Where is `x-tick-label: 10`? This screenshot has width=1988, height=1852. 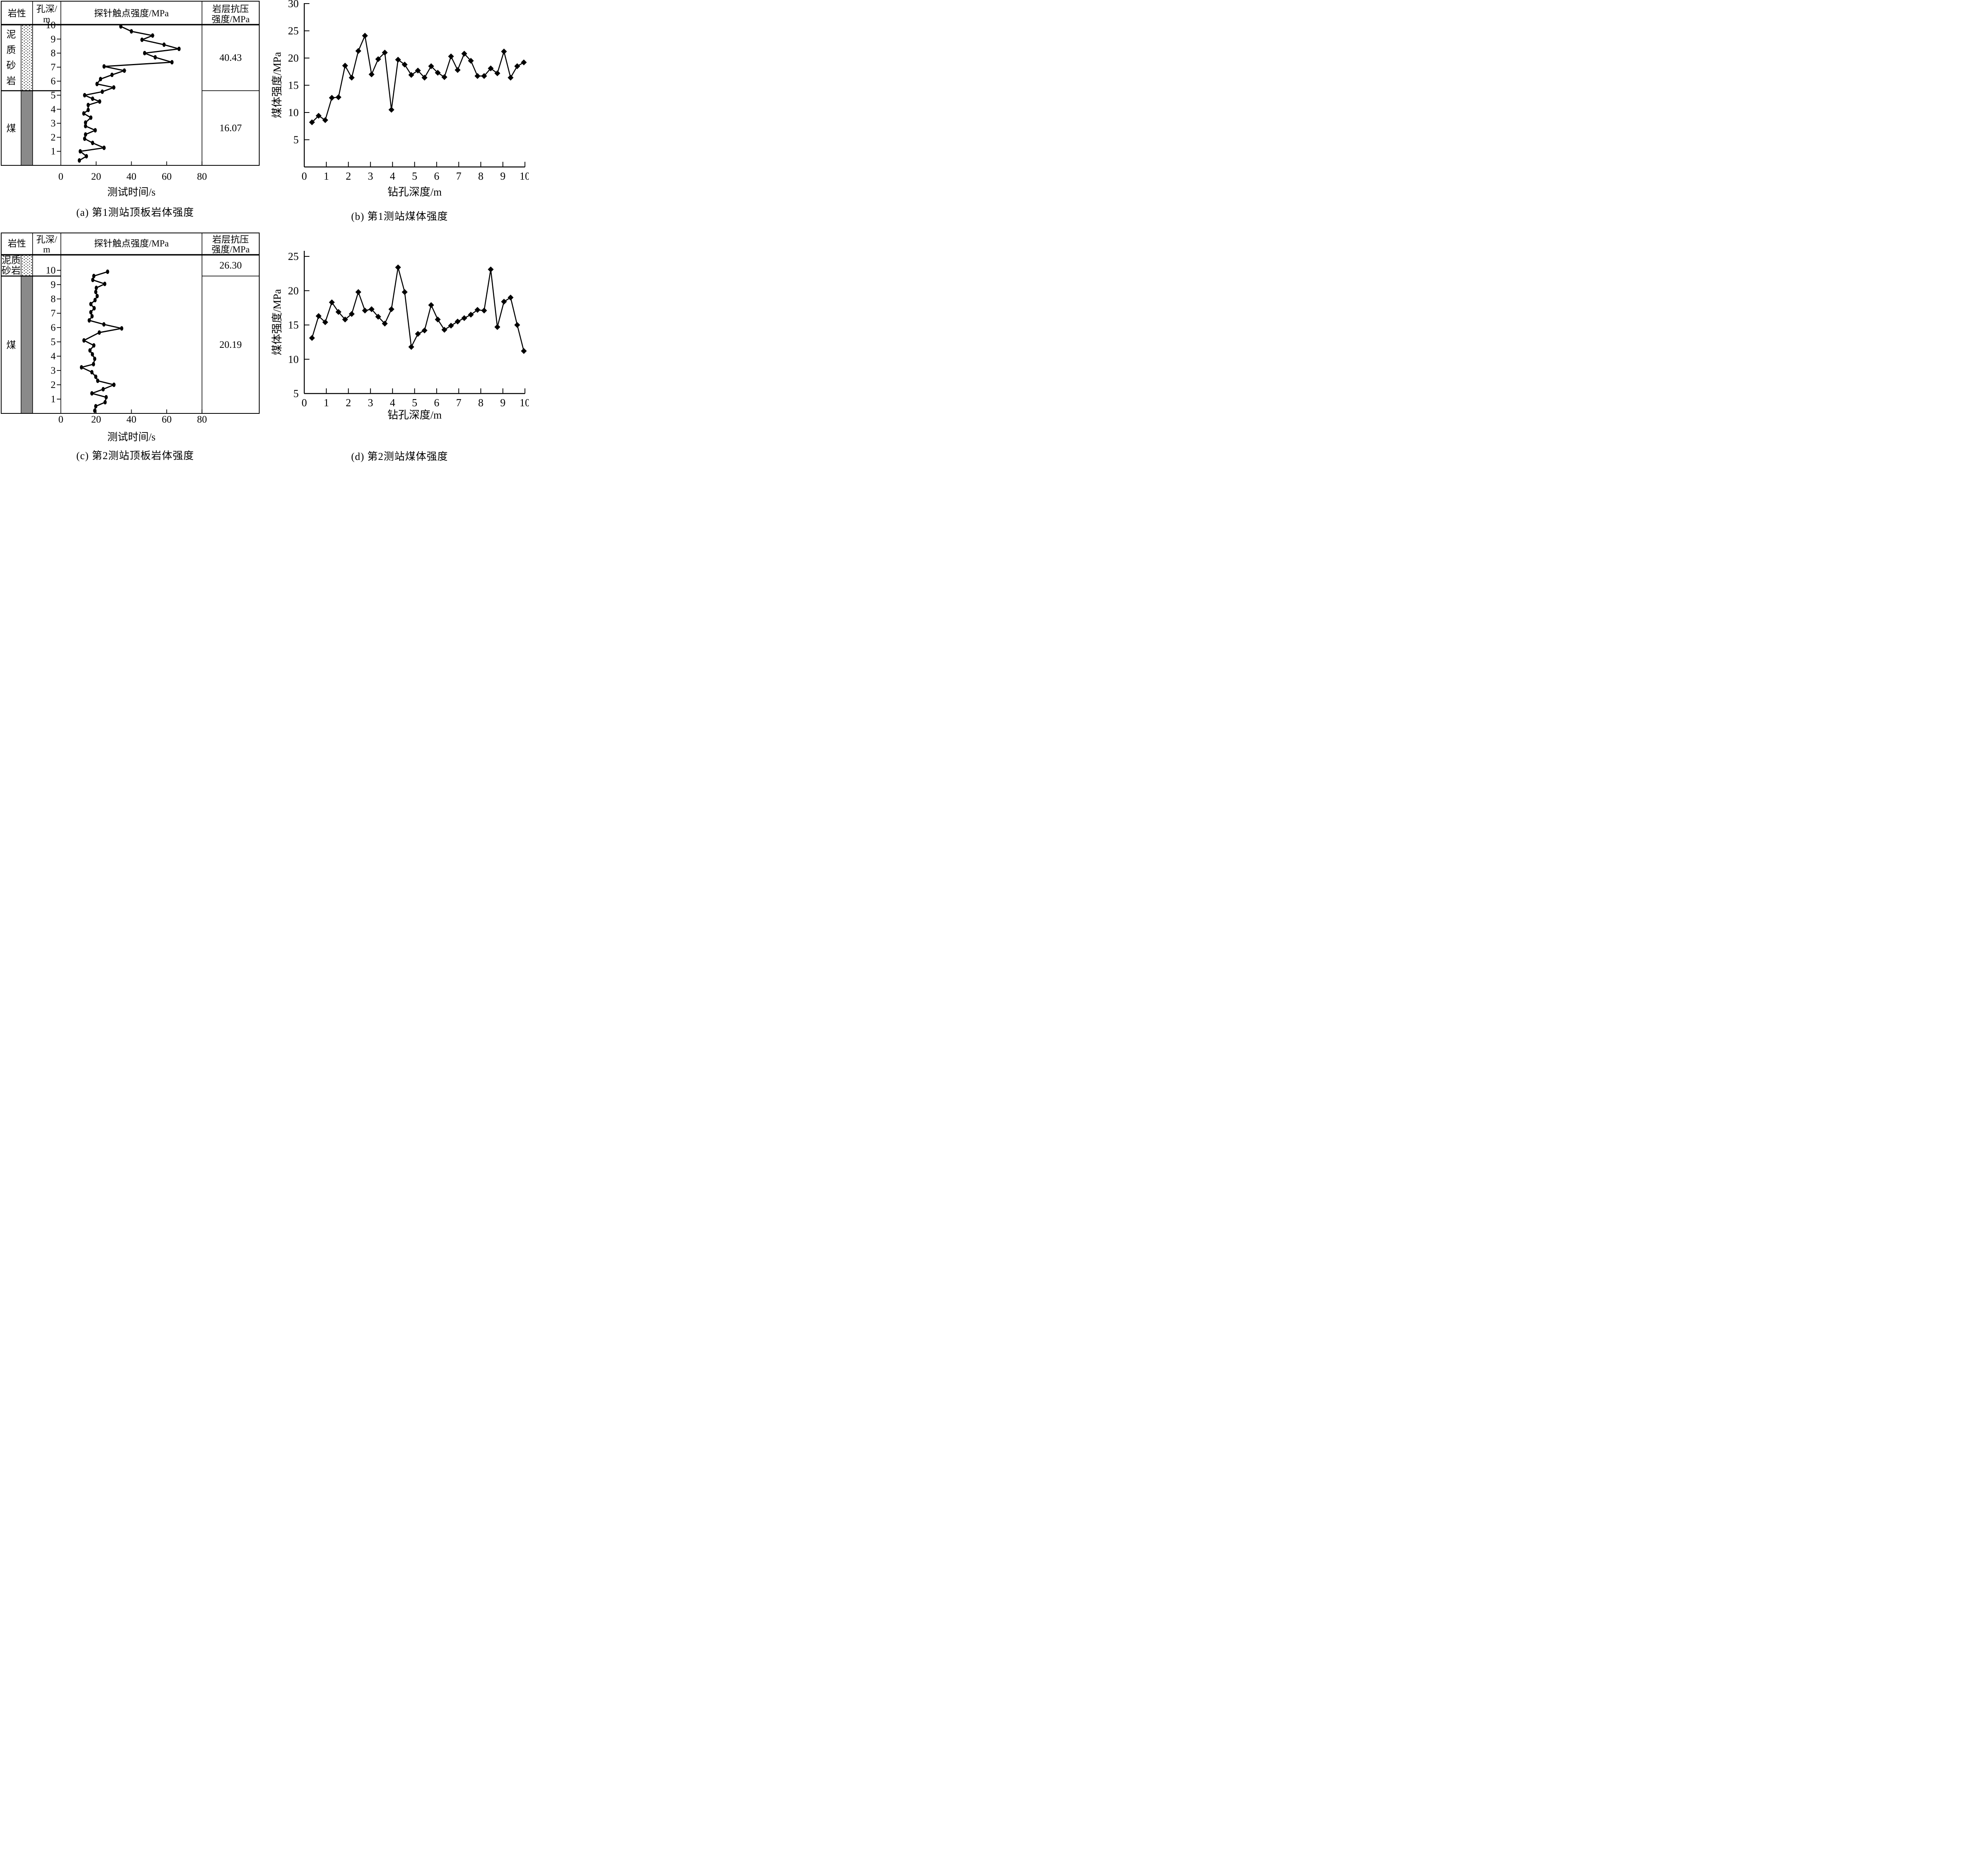
x-tick-label: 10 is located at coordinates (524, 403).